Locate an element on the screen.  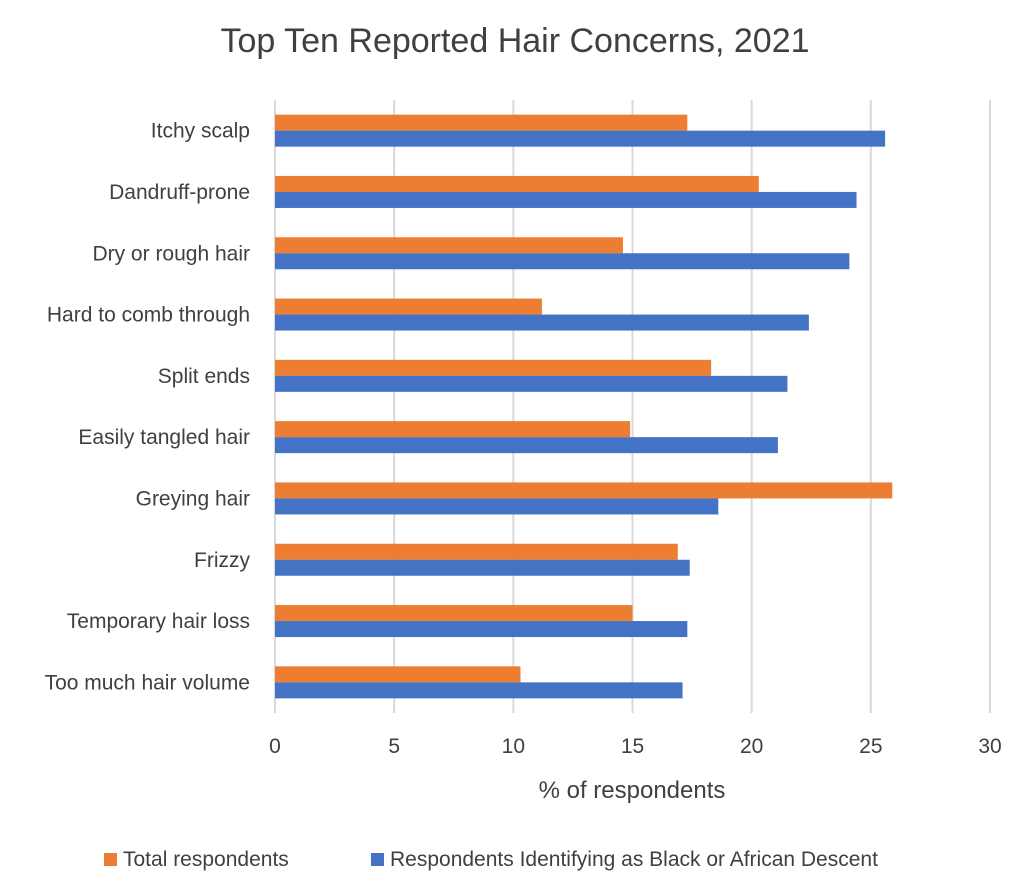
chart-title: Top Ten Reported Hair Concerns, 2021 is located at coordinates (514, 41).